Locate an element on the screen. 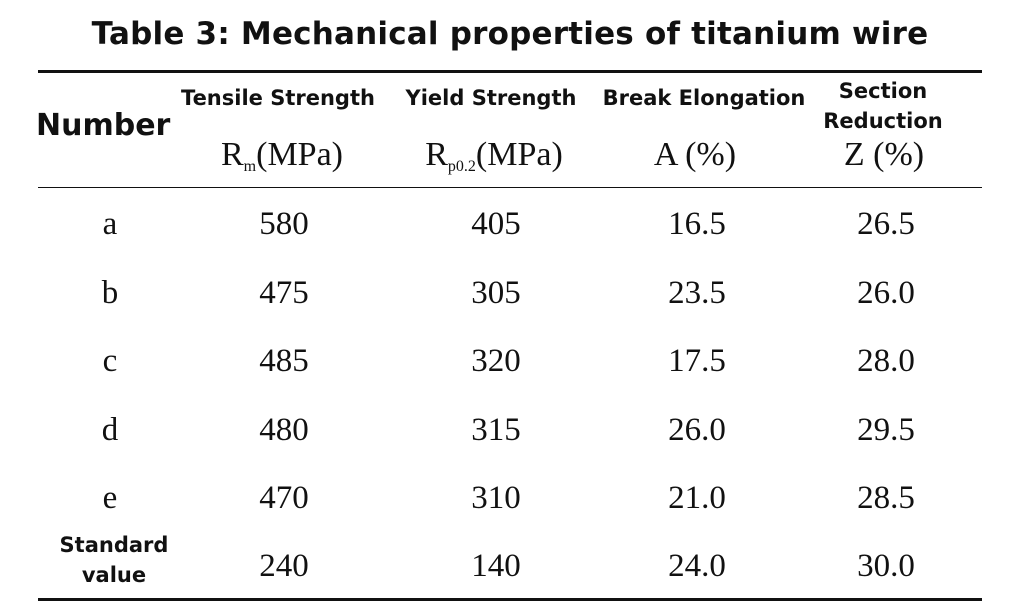 This screenshot has width=1020, height=610. unit-break-elongation: A (%) is located at coordinates (695, 155).